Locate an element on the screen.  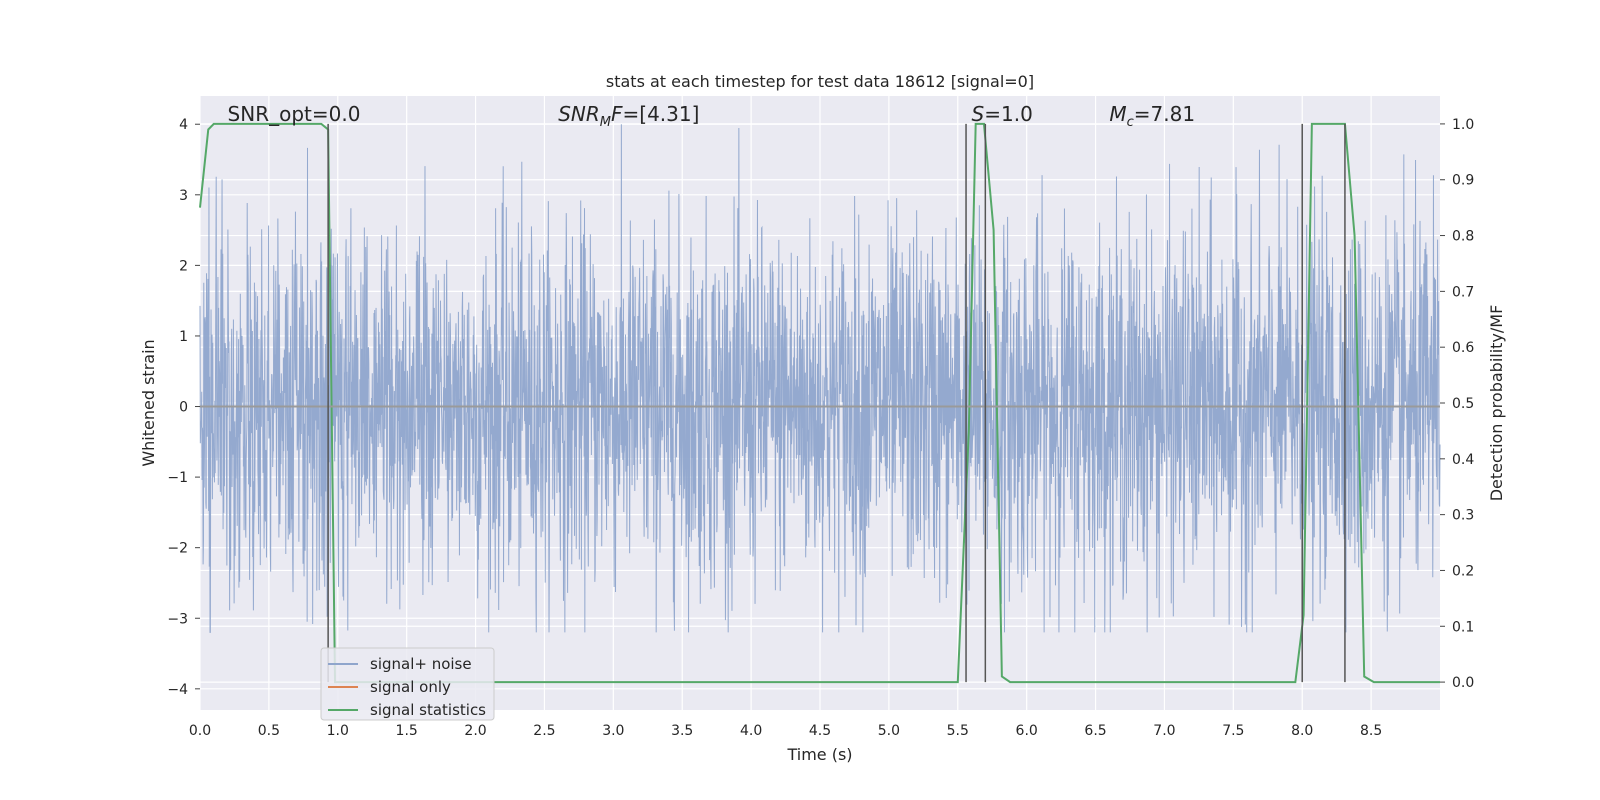
x-tick-label: 4.5 is located at coordinates (820, 731).